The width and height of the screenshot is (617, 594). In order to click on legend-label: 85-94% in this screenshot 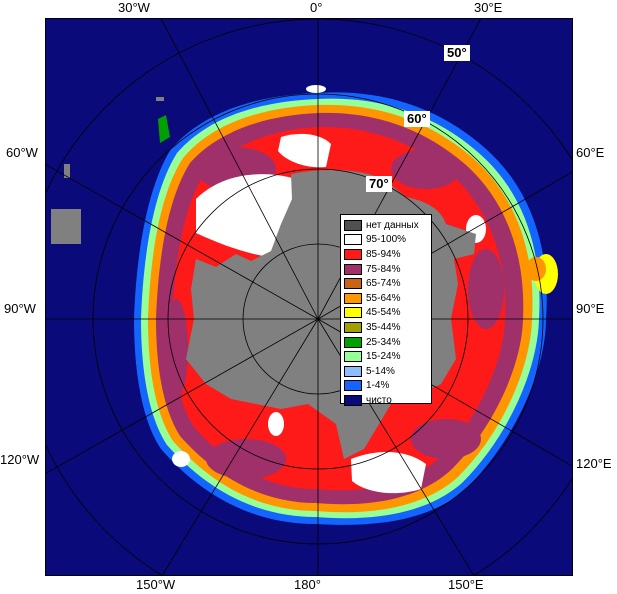, I will do `click(383, 254)`.